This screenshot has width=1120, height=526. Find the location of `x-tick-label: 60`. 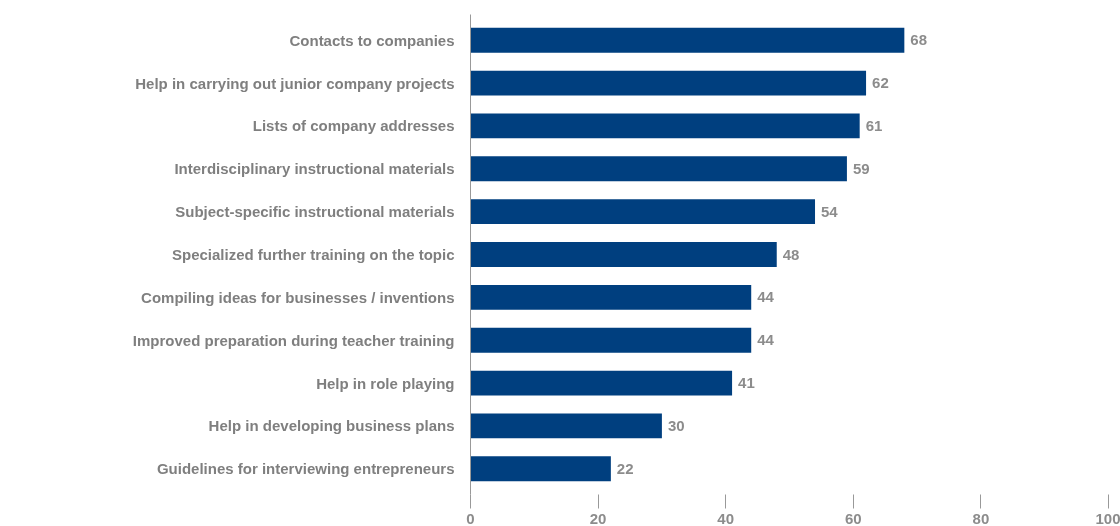

x-tick-label: 60 is located at coordinates (853, 517).